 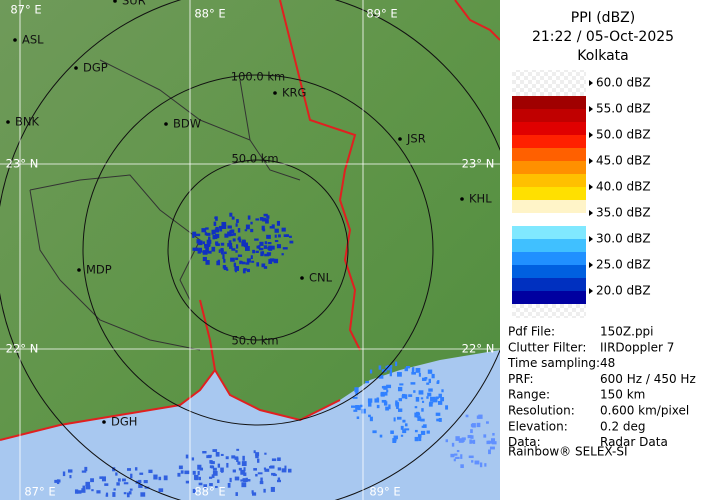 What do you see at coordinates (95, 68) in the screenshot?
I see `city-label: DGP` at bounding box center [95, 68].